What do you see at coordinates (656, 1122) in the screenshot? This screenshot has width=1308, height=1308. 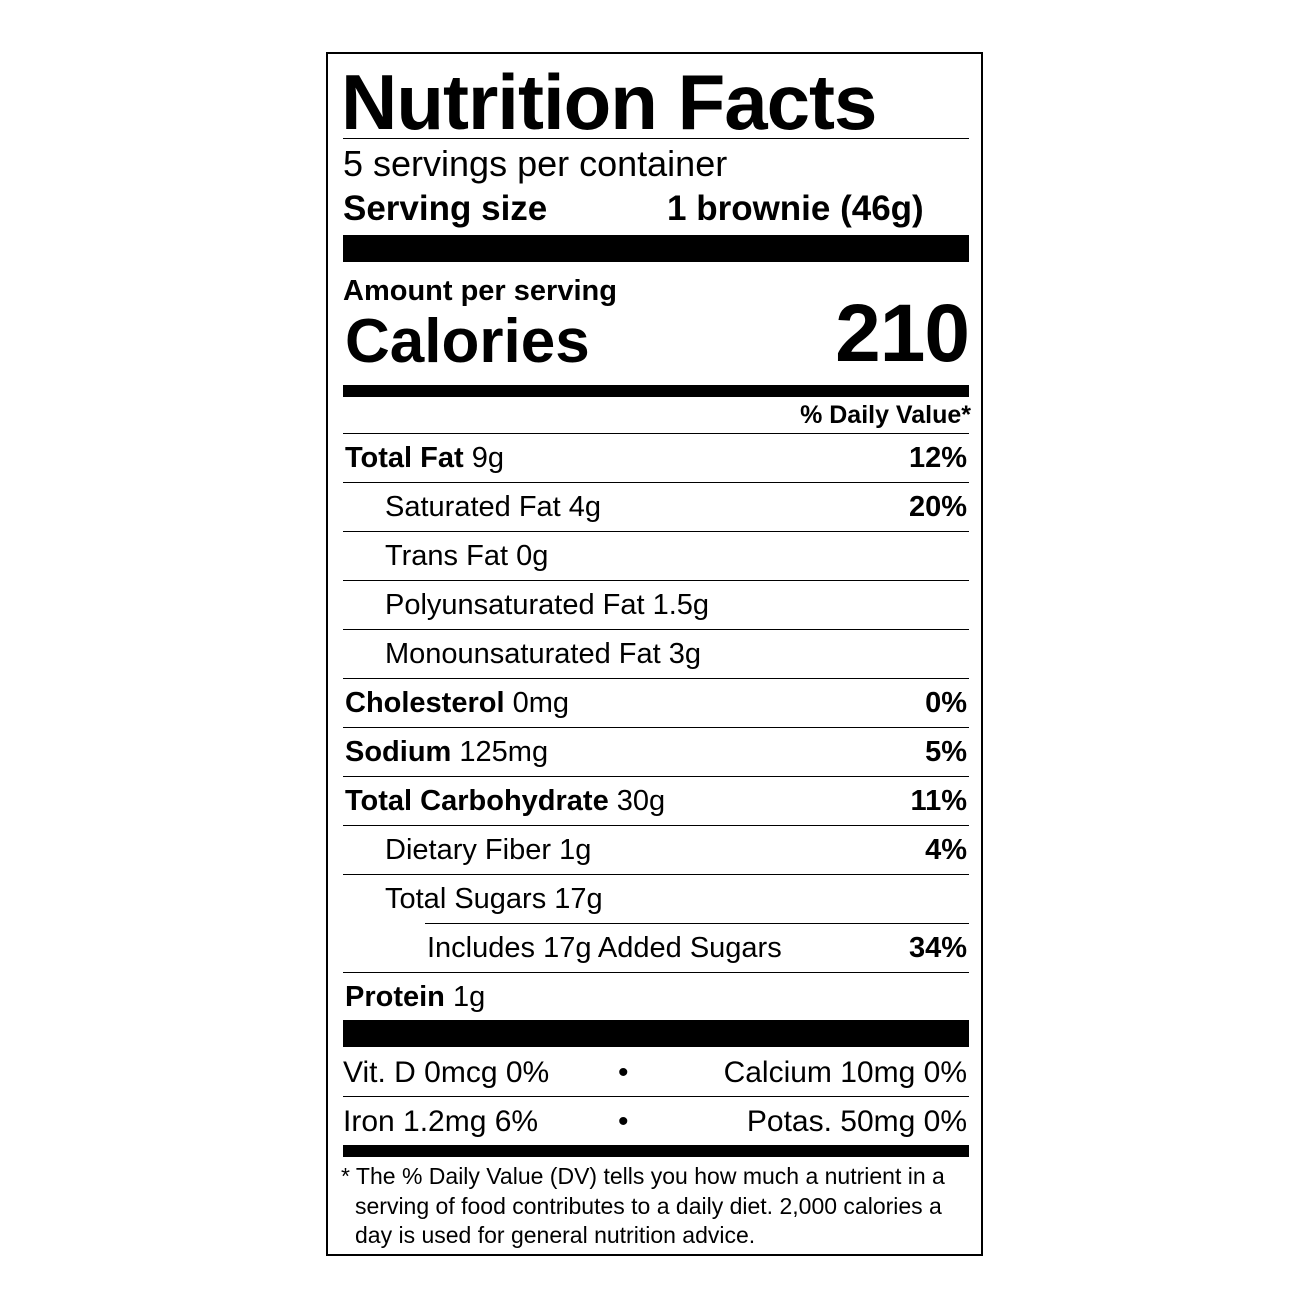 I see `micronutrient-row: Iron 1.2mg 6% • Potas. 50mg 0%` at bounding box center [656, 1122].